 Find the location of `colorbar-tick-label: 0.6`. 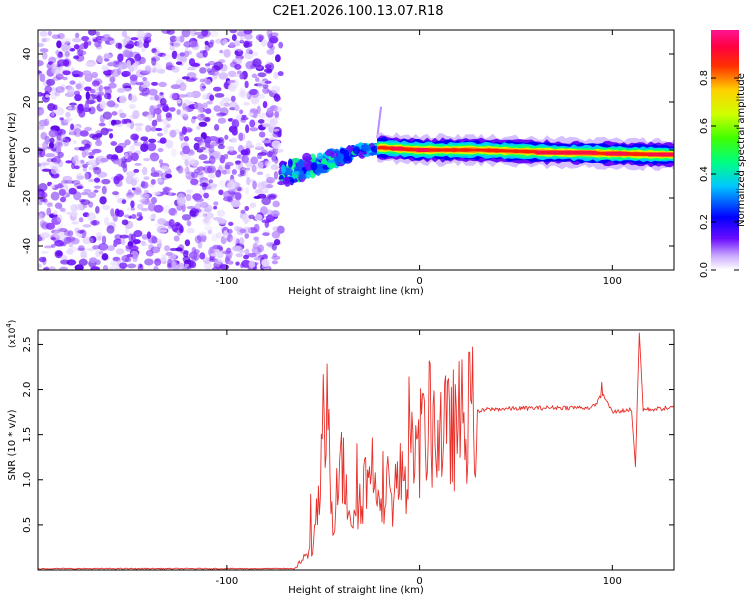

colorbar-tick-label: 0.6 is located at coordinates (704, 126).